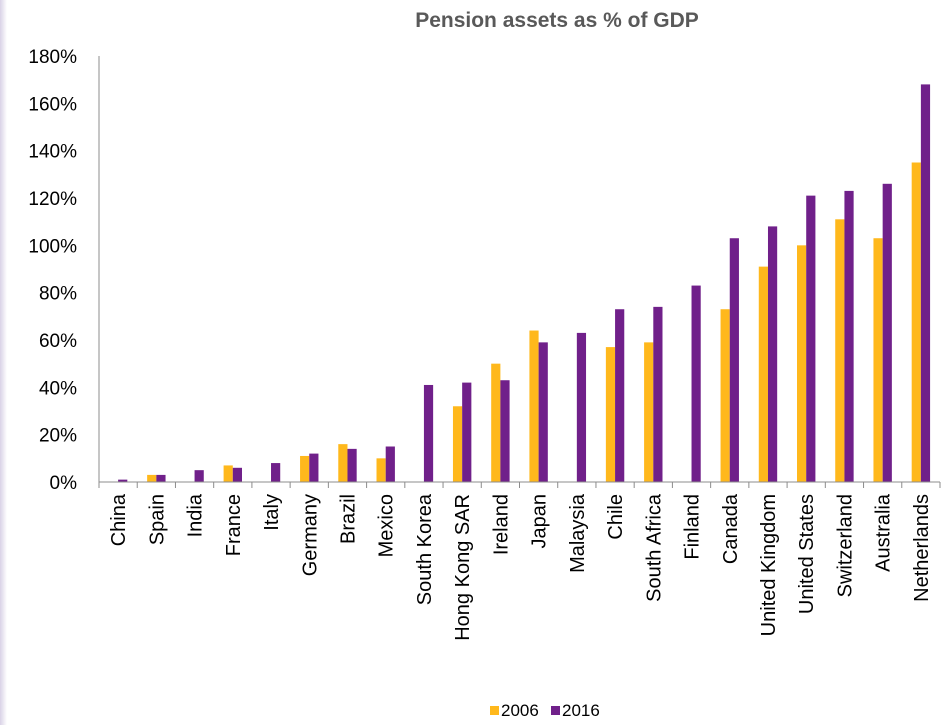 This screenshot has height=725, width=948. What do you see at coordinates (463, 567) in the screenshot?
I see `x-tick-label: Hong Kong SAR` at bounding box center [463, 567].